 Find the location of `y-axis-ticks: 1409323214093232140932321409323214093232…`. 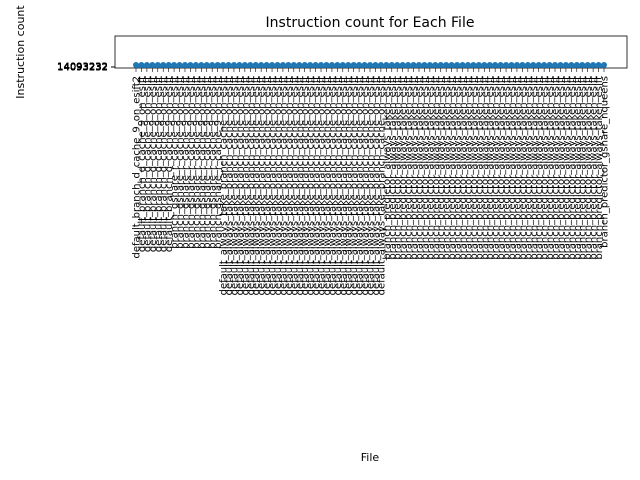

y-axis-ticks: 1409323214093232140932321409323214093232… is located at coordinates (86, 67).